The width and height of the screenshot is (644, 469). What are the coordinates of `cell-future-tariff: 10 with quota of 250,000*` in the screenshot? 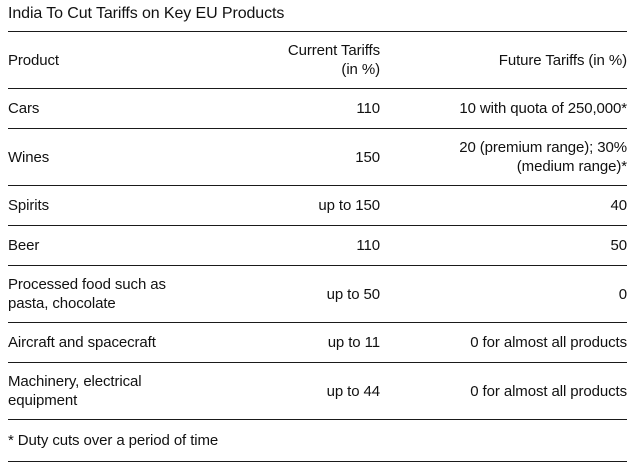 It's located at (503, 108).